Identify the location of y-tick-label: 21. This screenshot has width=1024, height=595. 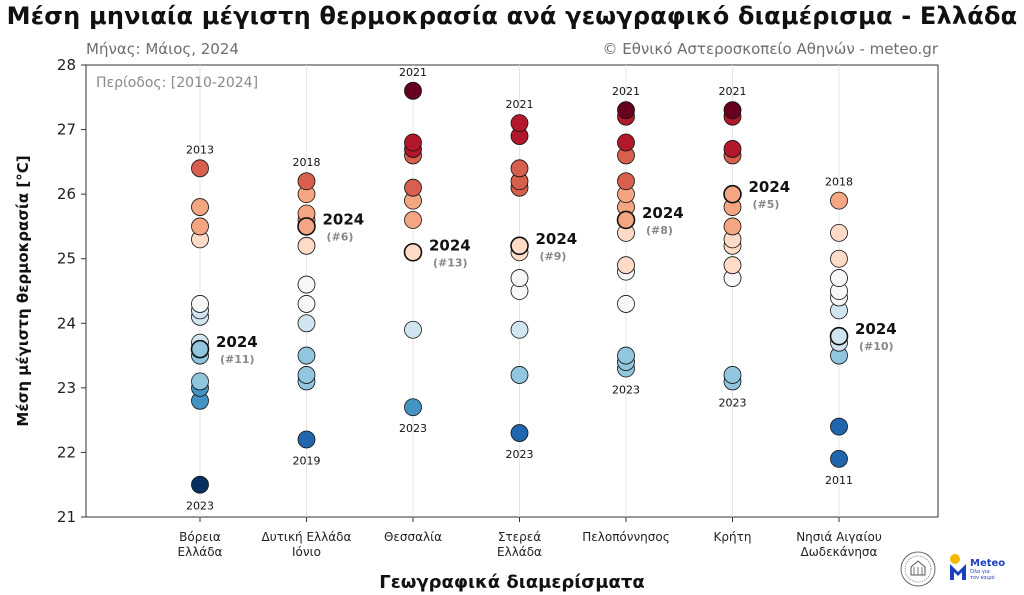
(66, 517).